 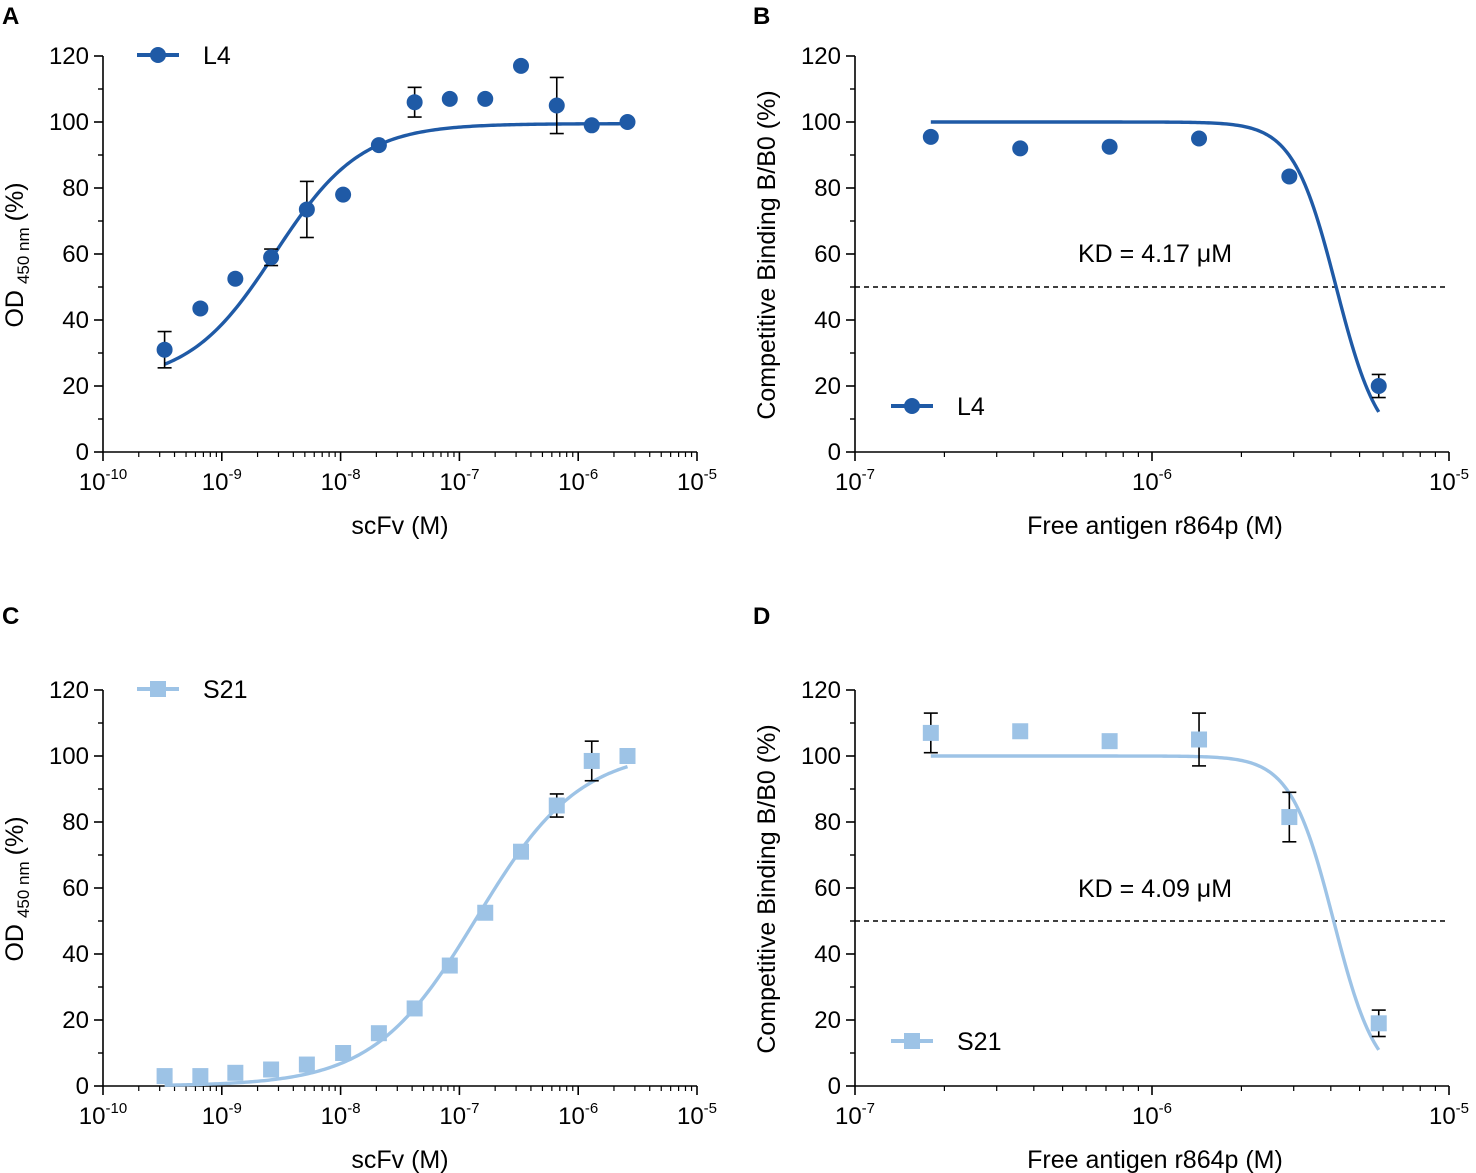 I want to click on panel-b-y-tick-label: 40, so click(x=827, y=320).